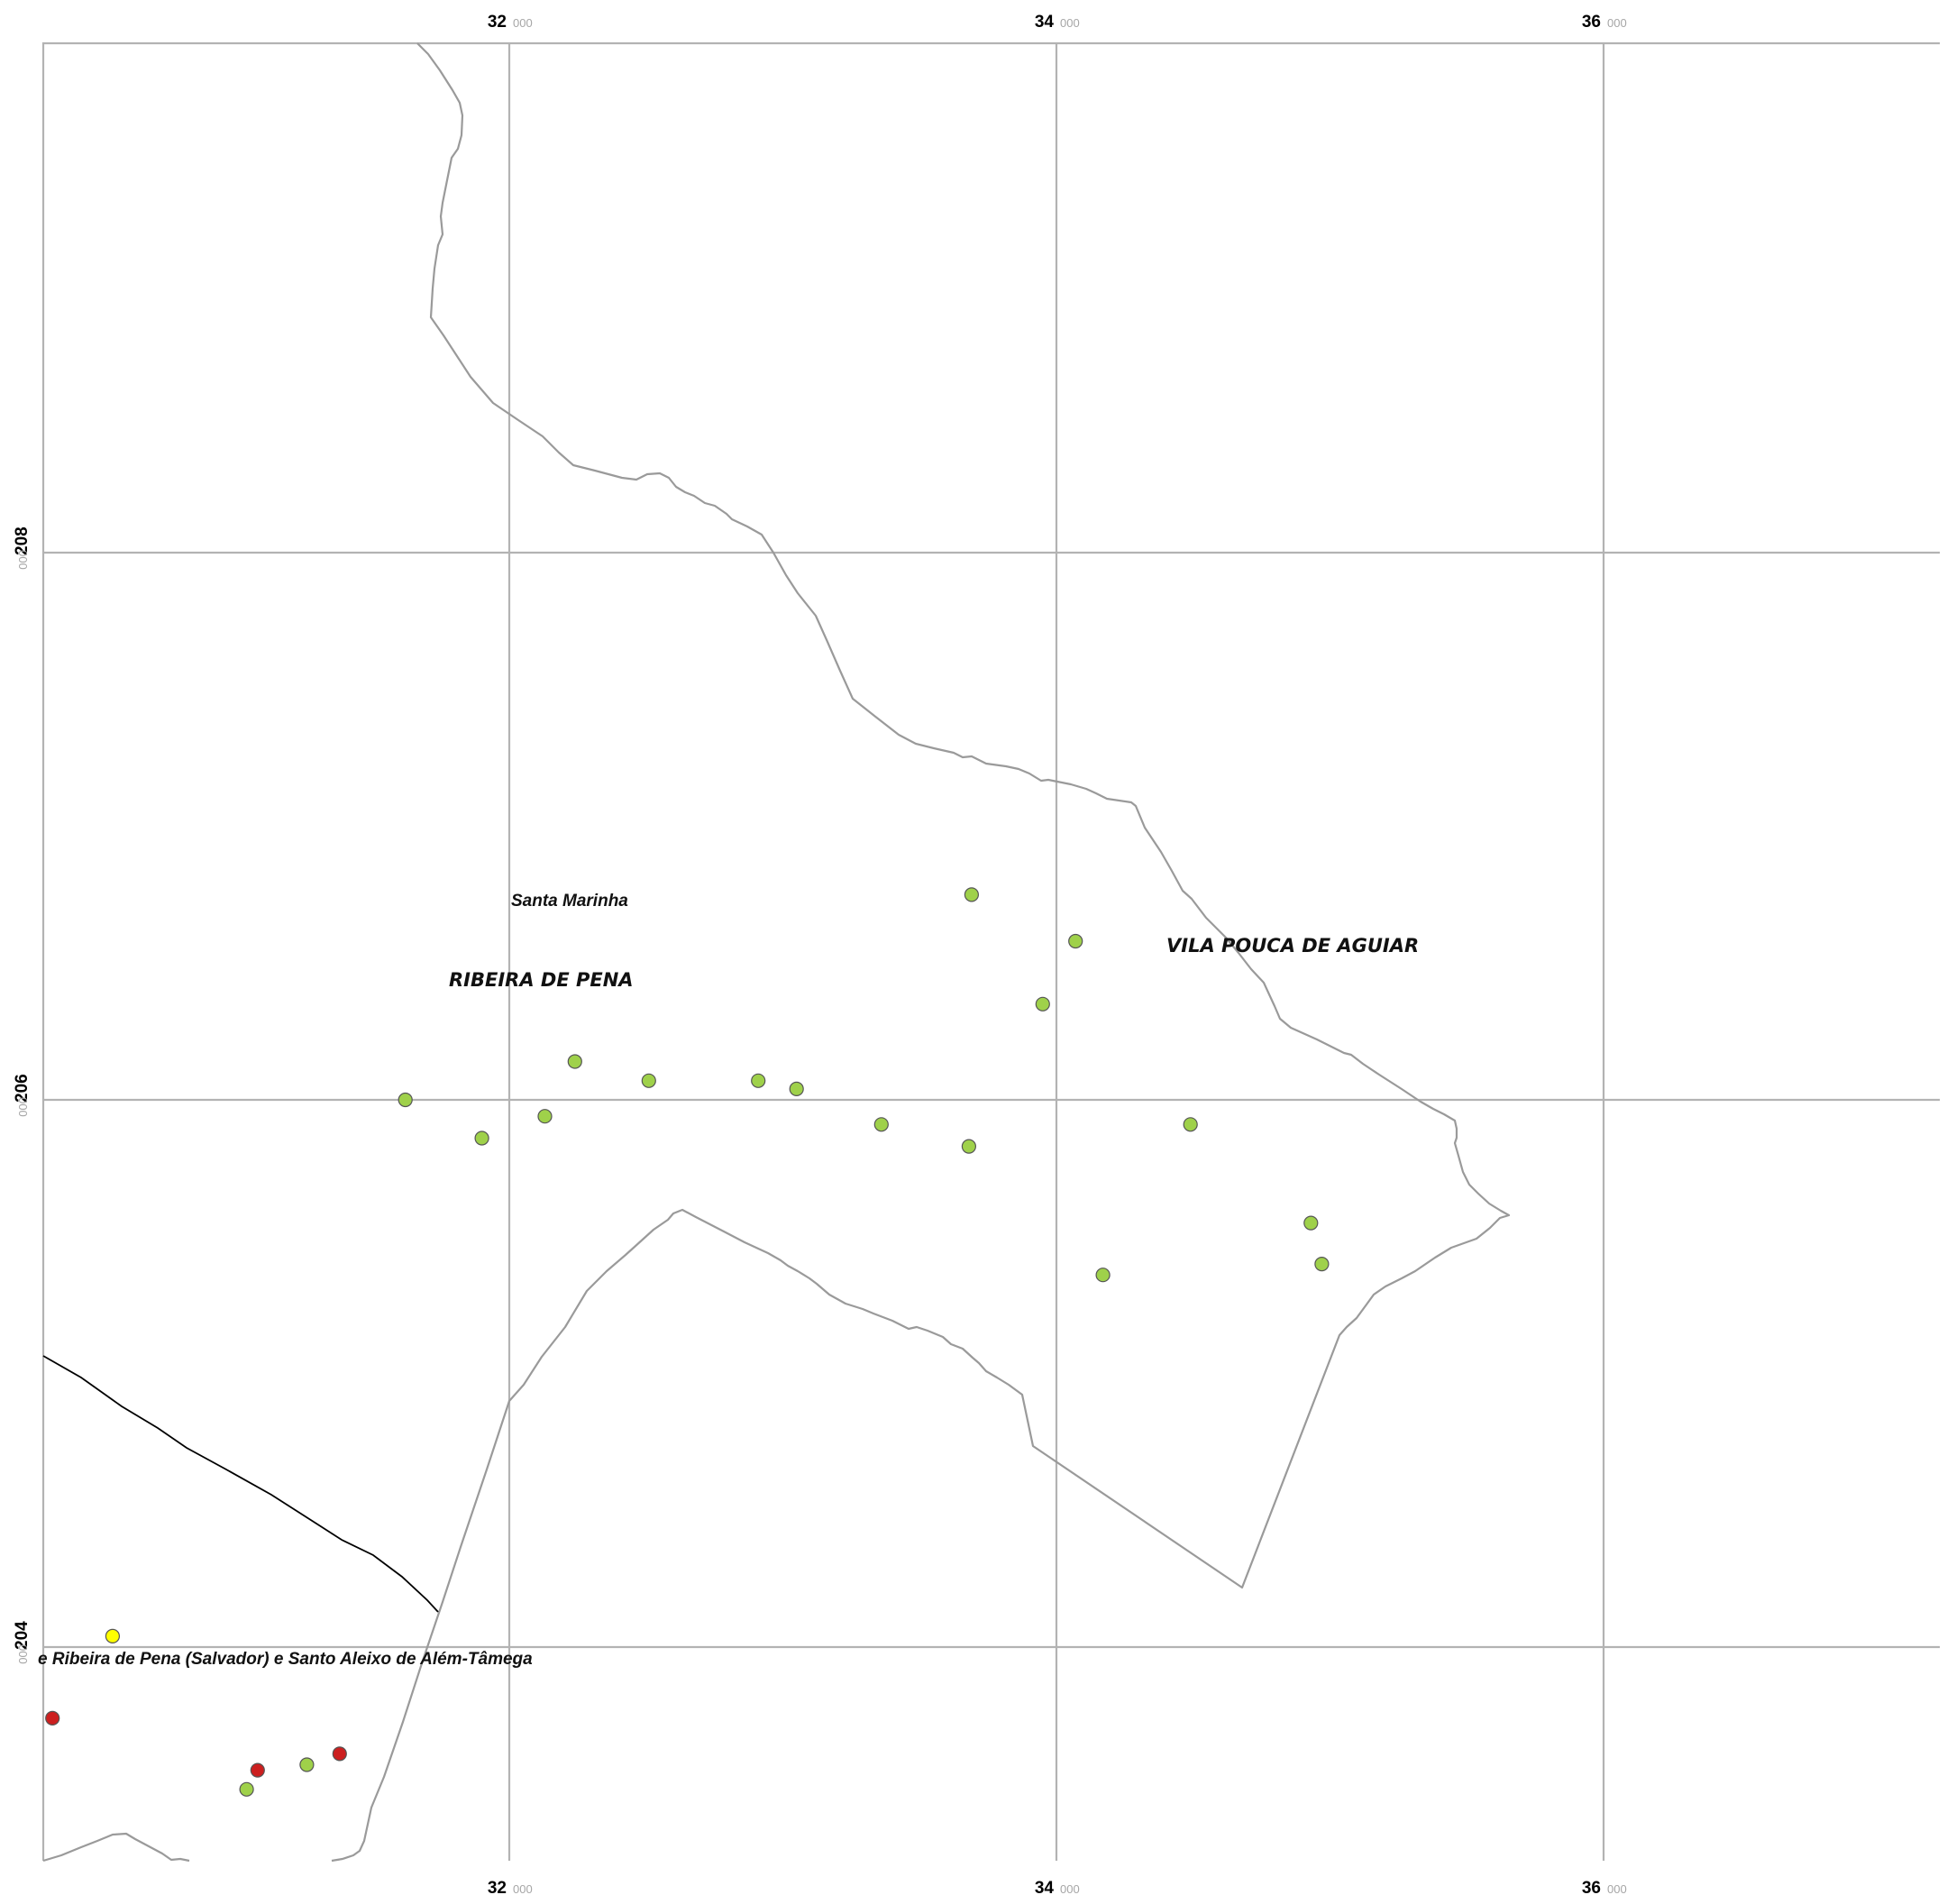 This screenshot has height=1904, width=1947. I want to click on y-tick-204: 204, so click(22, 1635).